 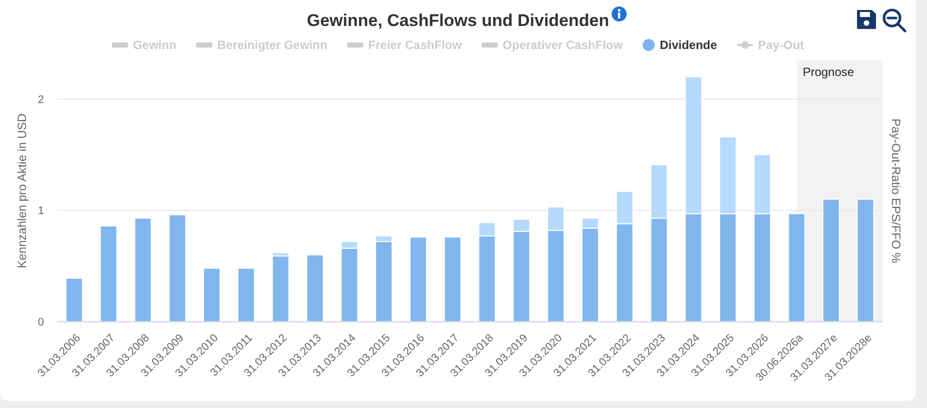 I want to click on band-label: Prognose, so click(x=828, y=72).